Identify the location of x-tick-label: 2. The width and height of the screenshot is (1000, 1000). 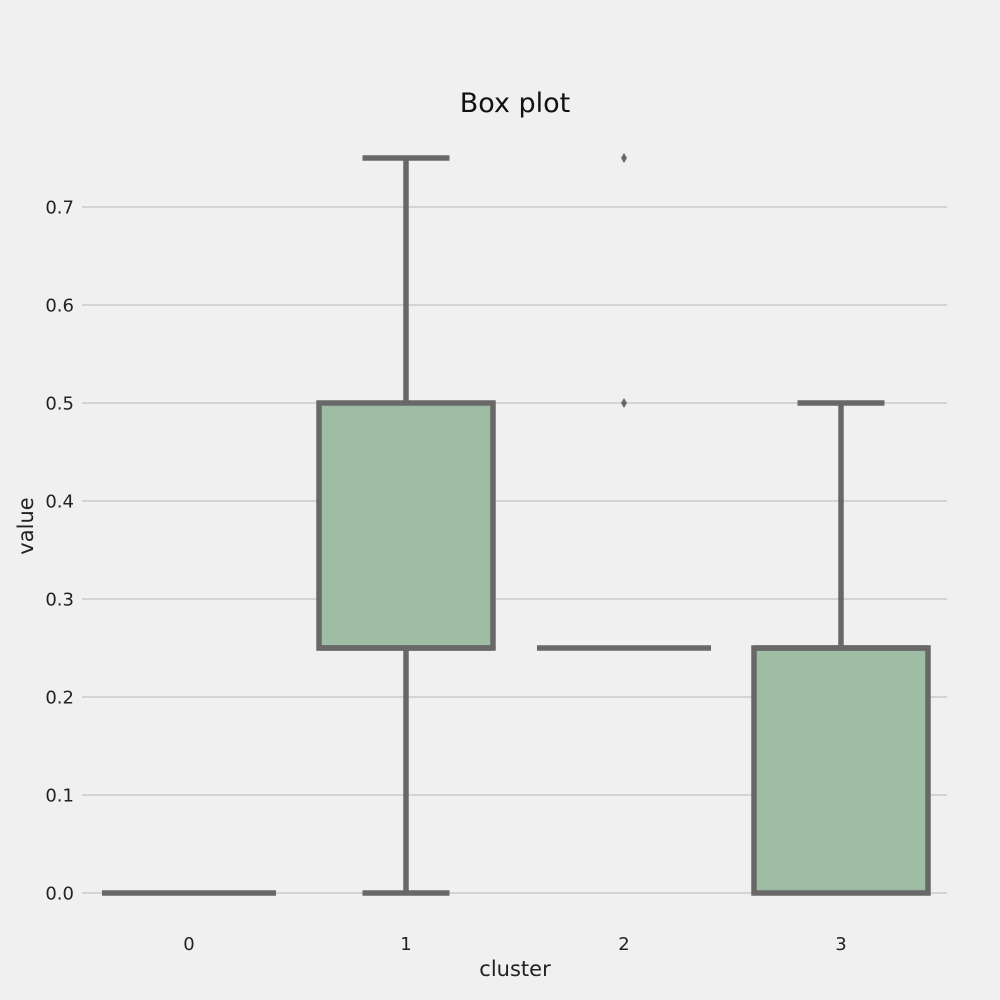
(623, 944).